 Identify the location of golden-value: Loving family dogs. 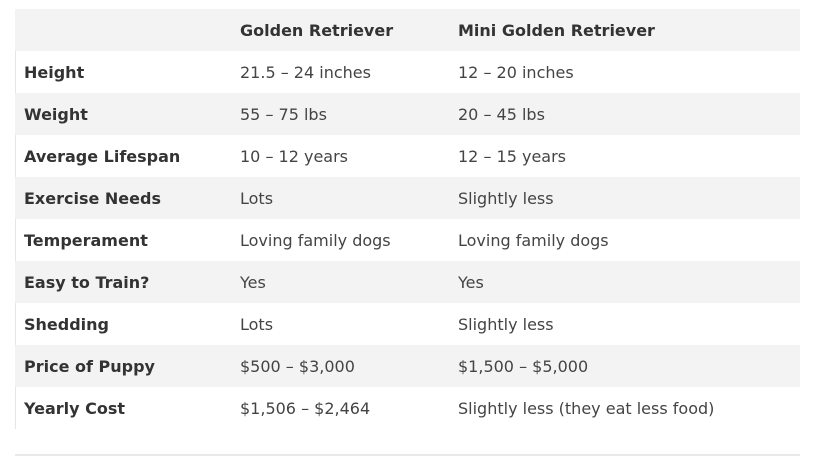
(315, 240).